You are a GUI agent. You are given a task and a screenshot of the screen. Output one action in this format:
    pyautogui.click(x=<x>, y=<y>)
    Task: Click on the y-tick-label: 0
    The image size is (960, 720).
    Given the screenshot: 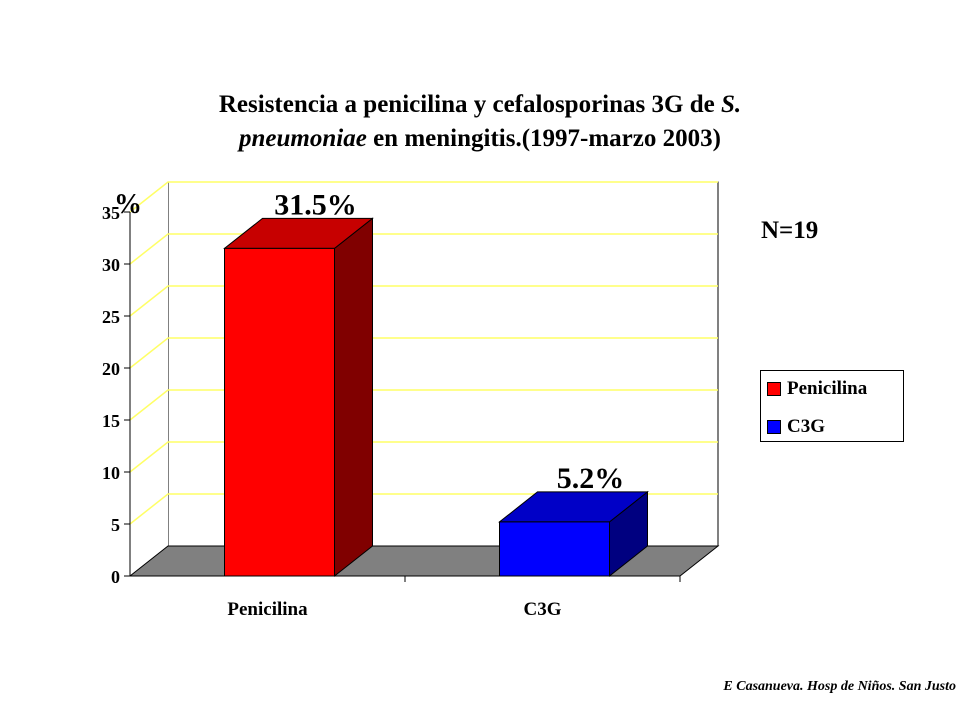 What is the action you would take?
    pyautogui.click(x=115, y=577)
    